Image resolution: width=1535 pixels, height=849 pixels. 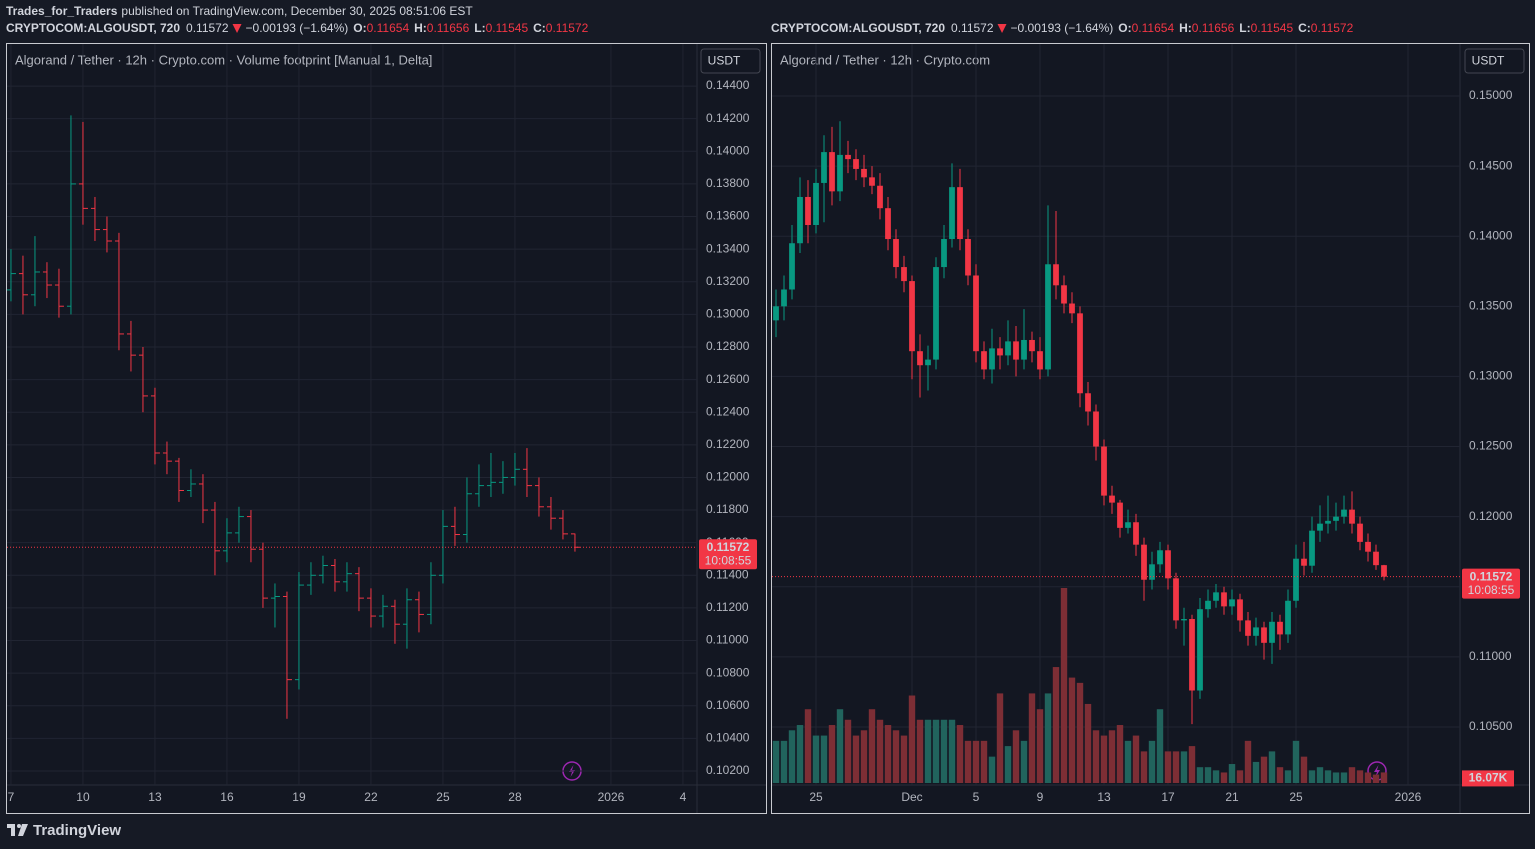 I want to click on y-tick-label: 0.15000, so click(x=1491, y=95).